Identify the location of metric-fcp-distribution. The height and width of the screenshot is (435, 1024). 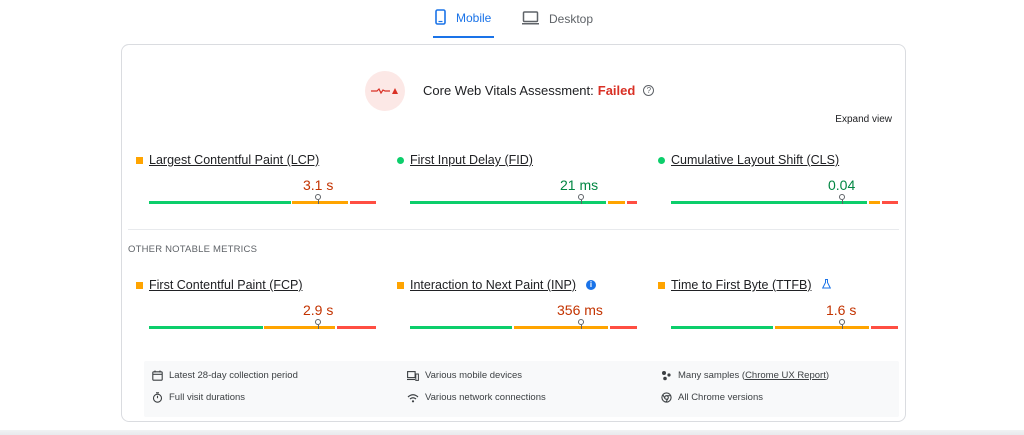
(262, 324).